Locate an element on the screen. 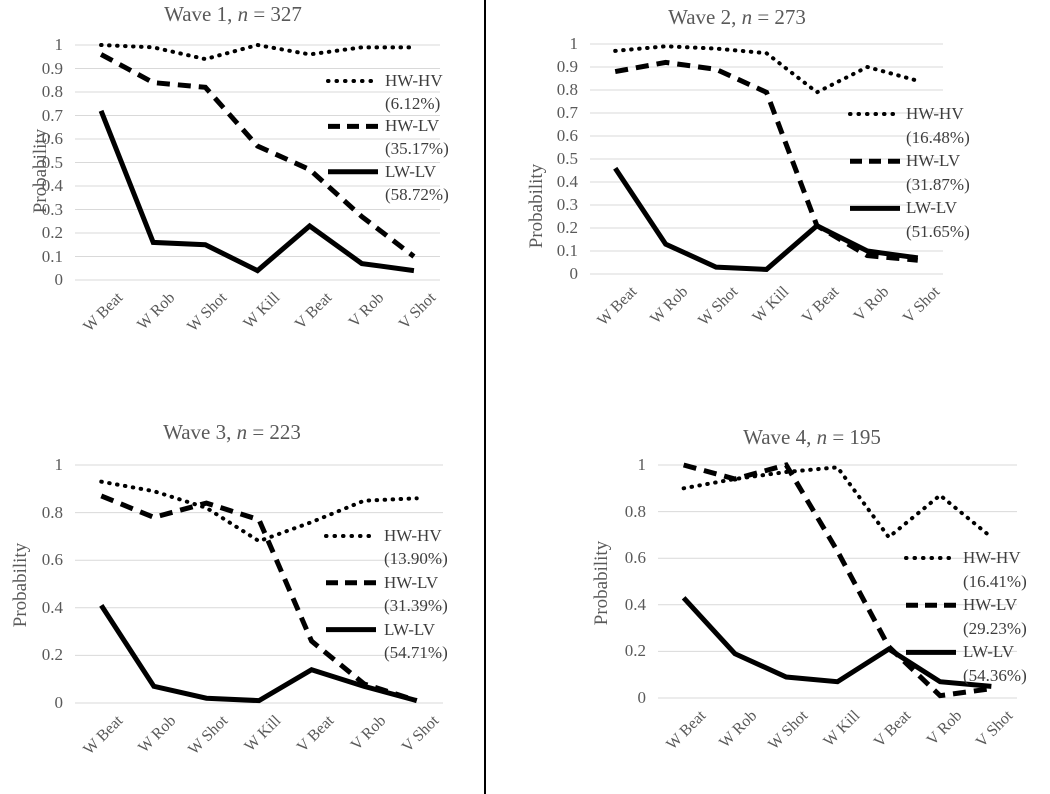 The height and width of the screenshot is (794, 1050). wave1-legend-pct: (6.12%) is located at coordinates (413, 103).